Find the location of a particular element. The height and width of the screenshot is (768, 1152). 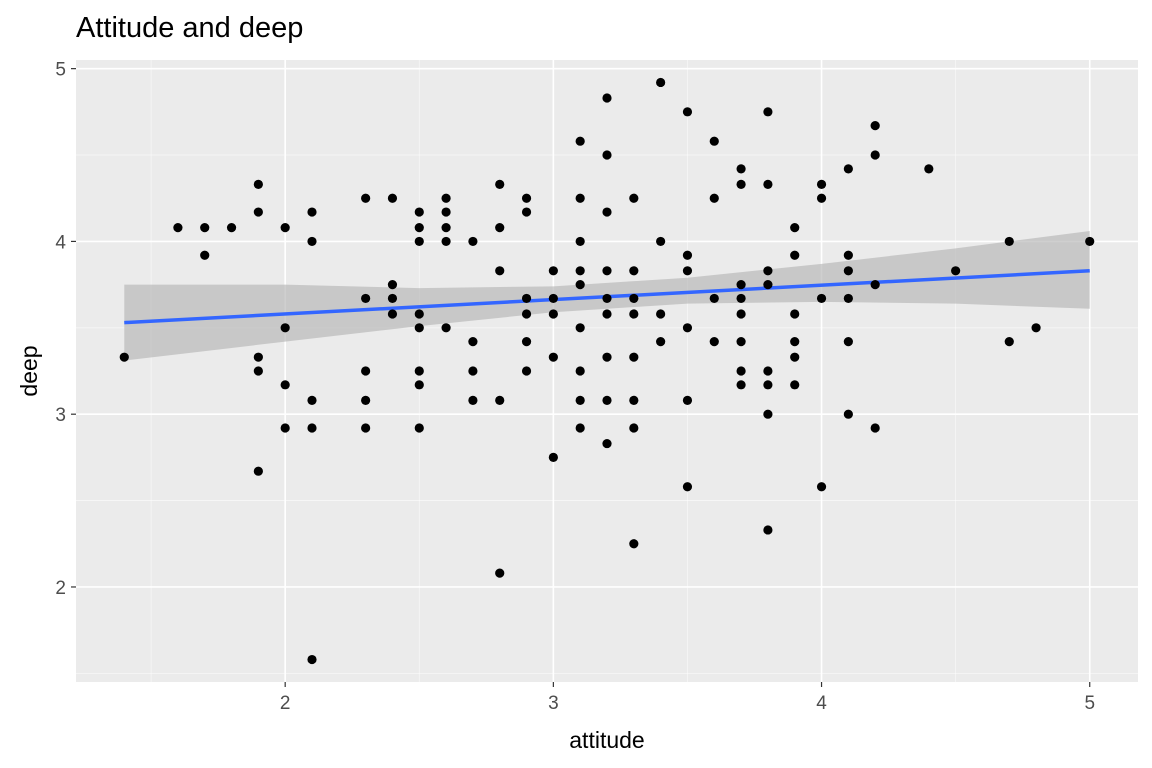

x-tick-label: 2 is located at coordinates (285, 703).